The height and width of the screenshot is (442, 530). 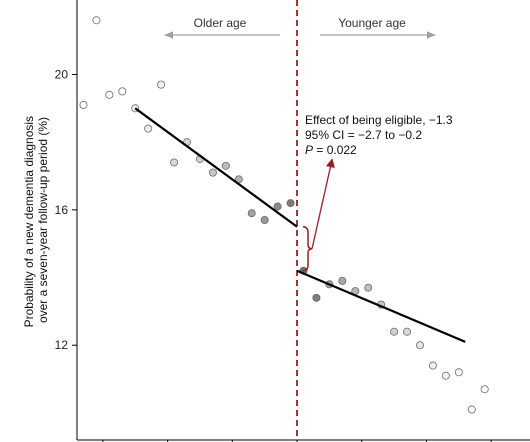 I want to click on annotation-effect: Effect of being eligible, −1.3, so click(x=379, y=120).